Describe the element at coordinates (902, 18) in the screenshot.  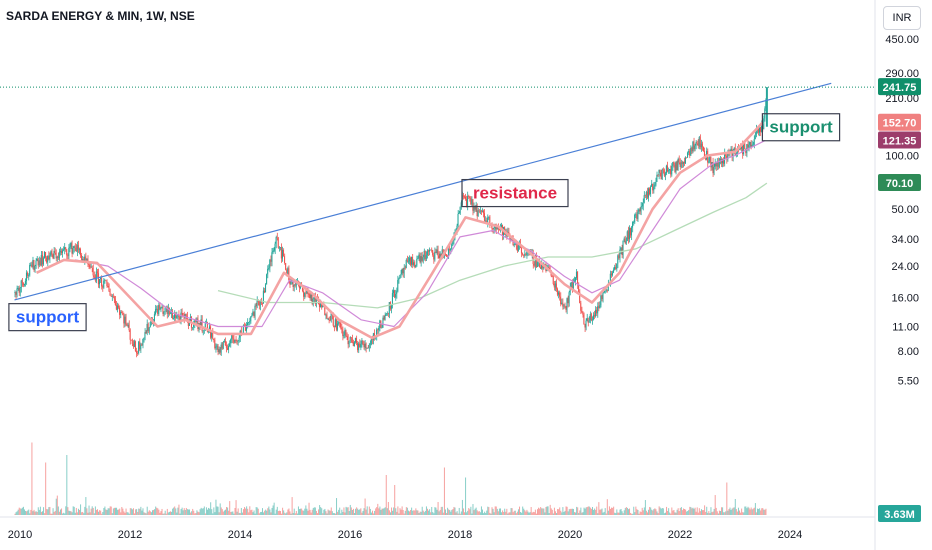
I see `currency-selector: INR` at that location.